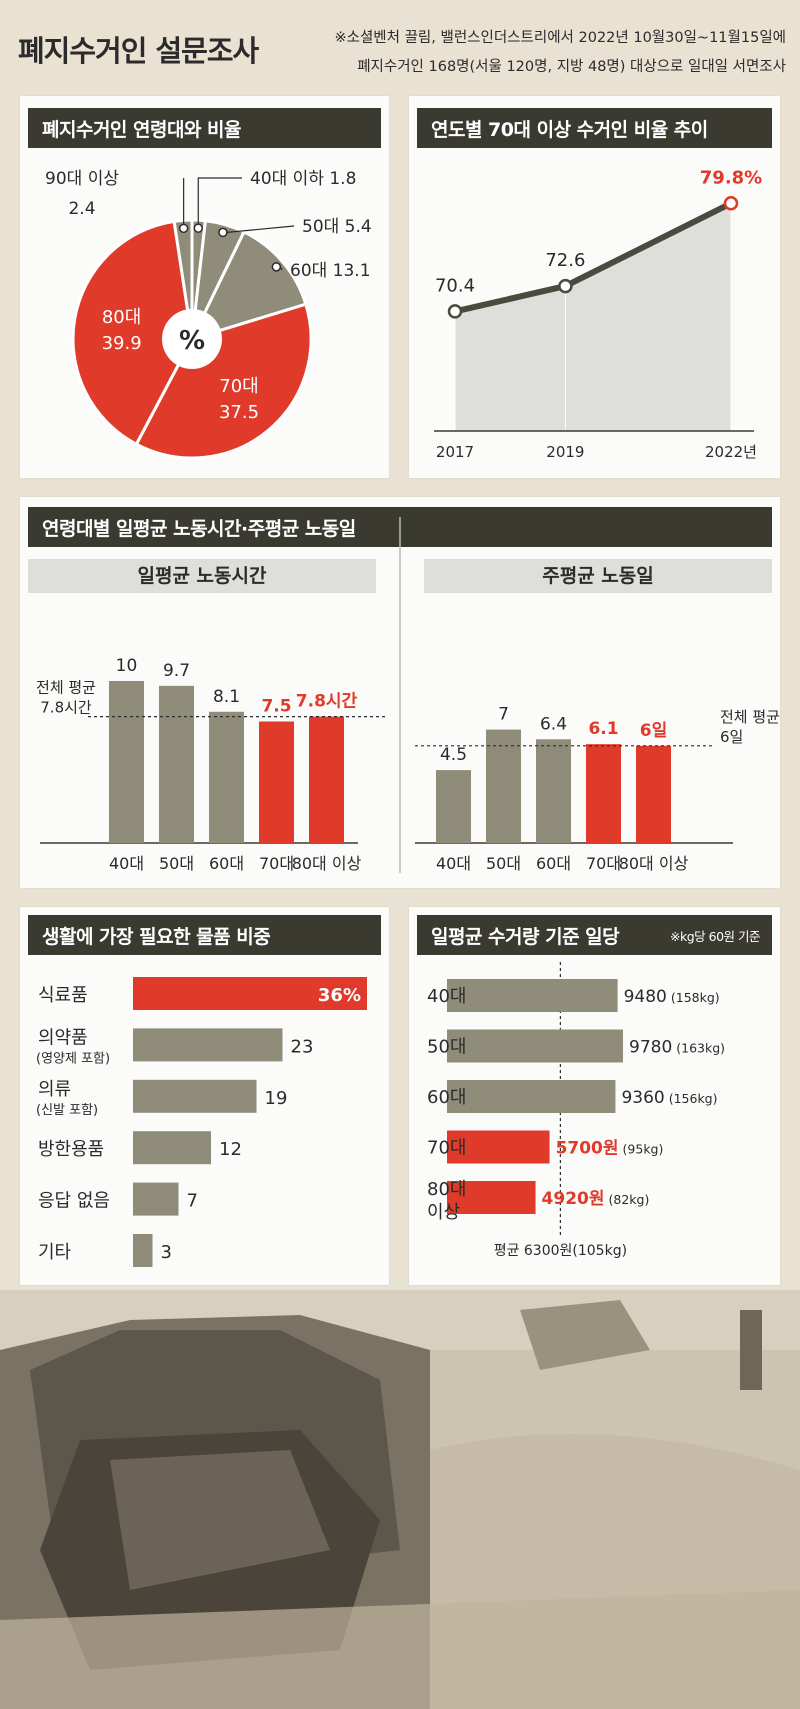 The image size is (800, 1709). What do you see at coordinates (731, 737) in the screenshot?
I see `days-average-value: 6일` at bounding box center [731, 737].